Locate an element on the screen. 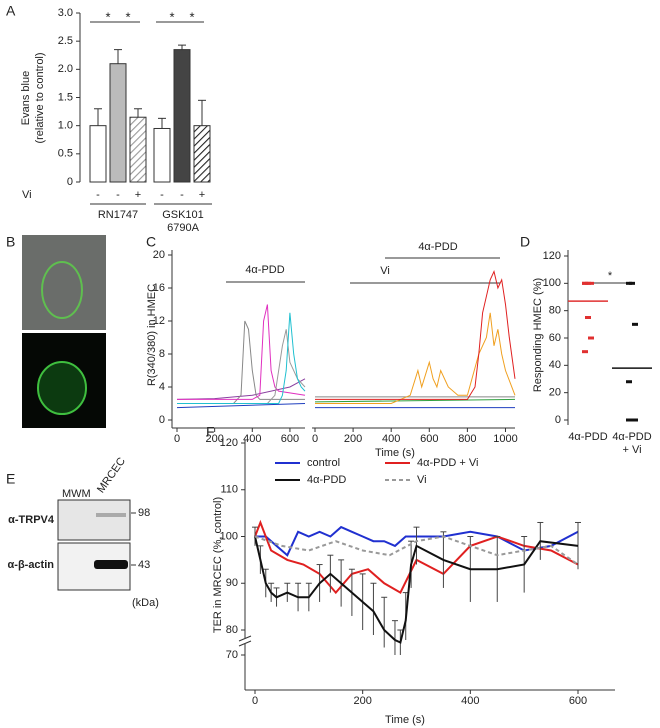 The height and width of the screenshot is (728, 660). y-tick-label: 1.5 is located at coordinates (65, 97).